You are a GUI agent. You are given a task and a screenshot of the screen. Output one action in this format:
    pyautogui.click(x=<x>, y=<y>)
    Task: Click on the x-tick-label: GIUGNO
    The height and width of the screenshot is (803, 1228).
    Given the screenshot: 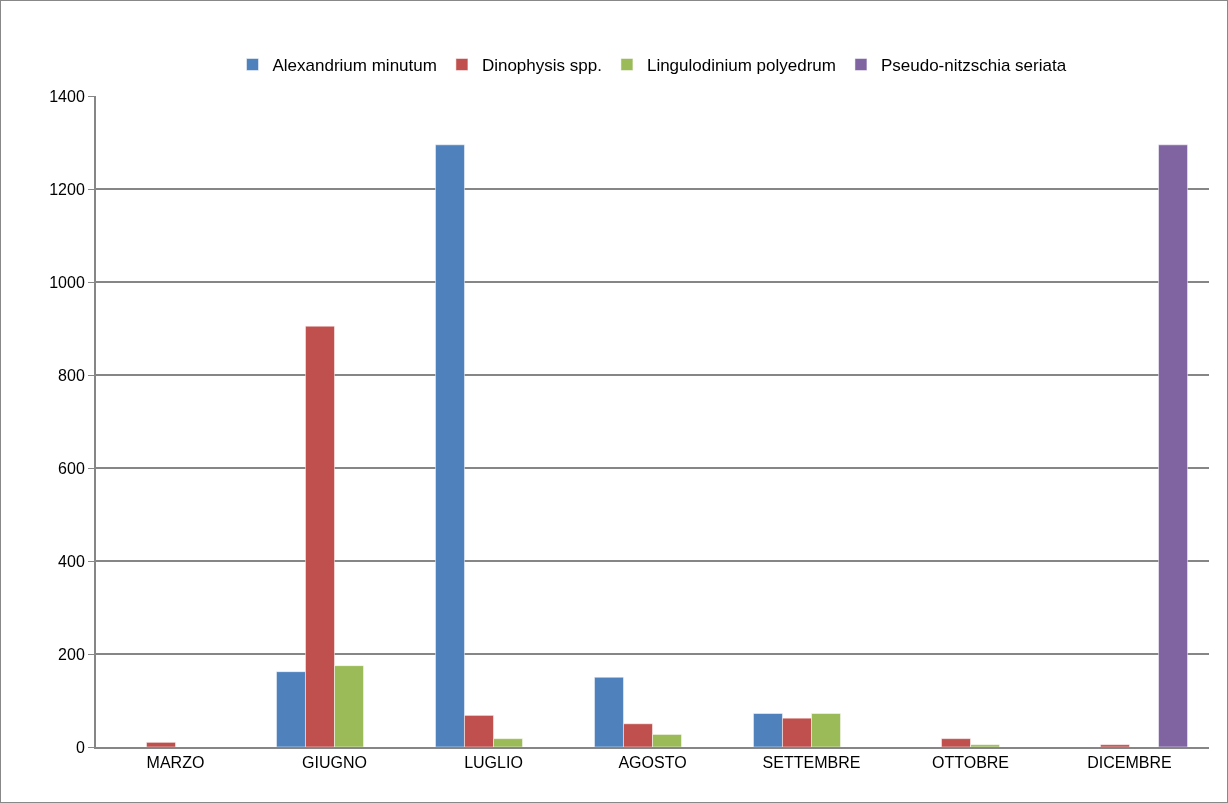 What is the action you would take?
    pyautogui.click(x=334, y=763)
    